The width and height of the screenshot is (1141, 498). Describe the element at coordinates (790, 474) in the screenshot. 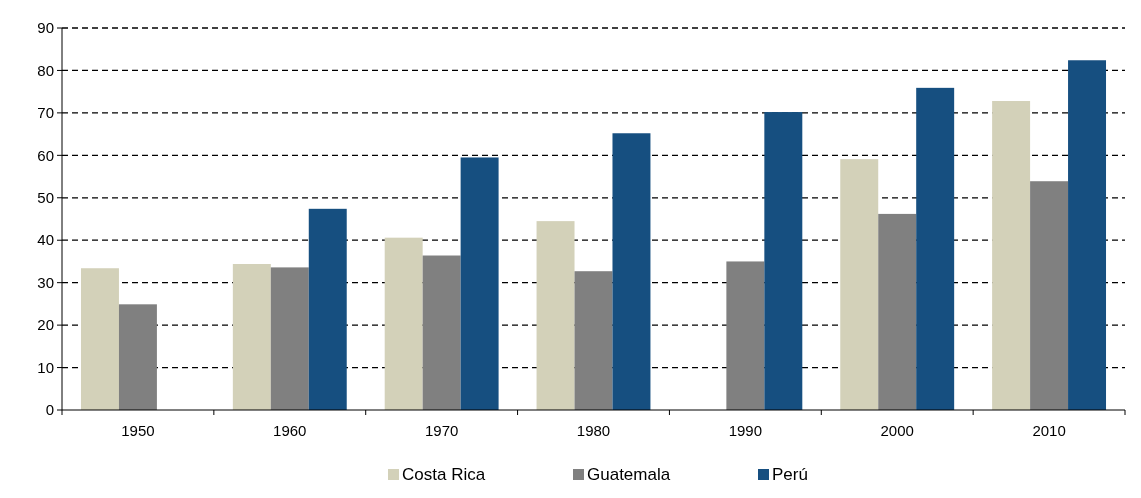

I see `legend-label: Perú` at that location.